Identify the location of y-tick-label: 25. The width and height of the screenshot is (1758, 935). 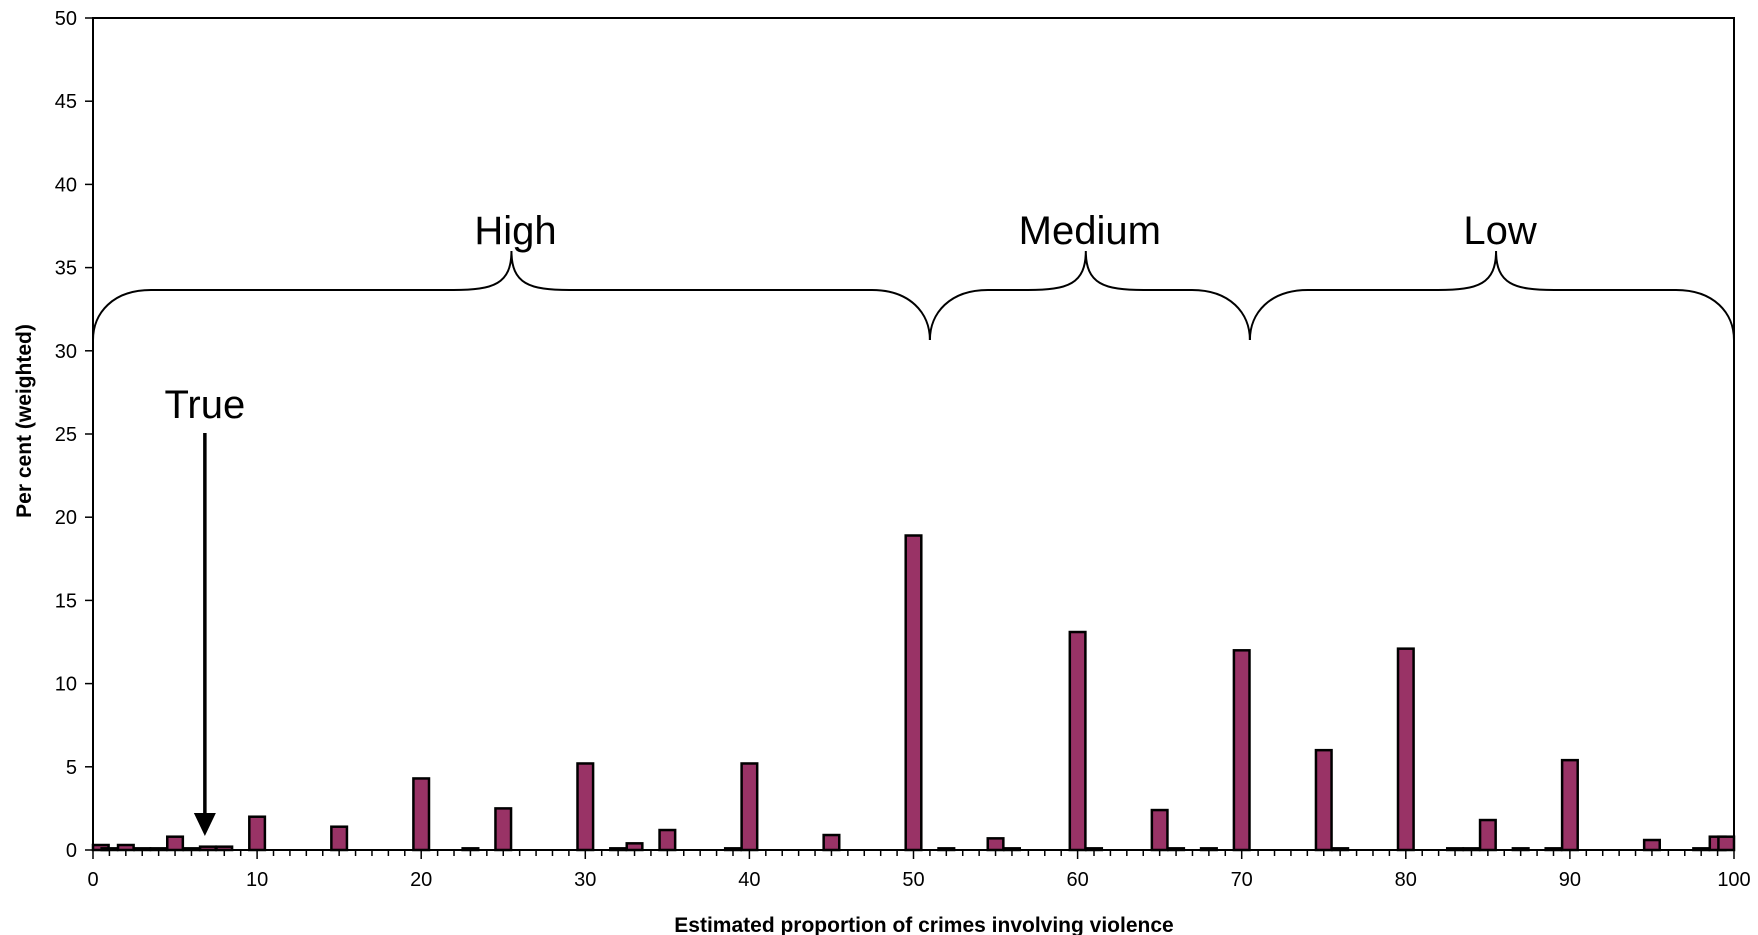
(66, 435).